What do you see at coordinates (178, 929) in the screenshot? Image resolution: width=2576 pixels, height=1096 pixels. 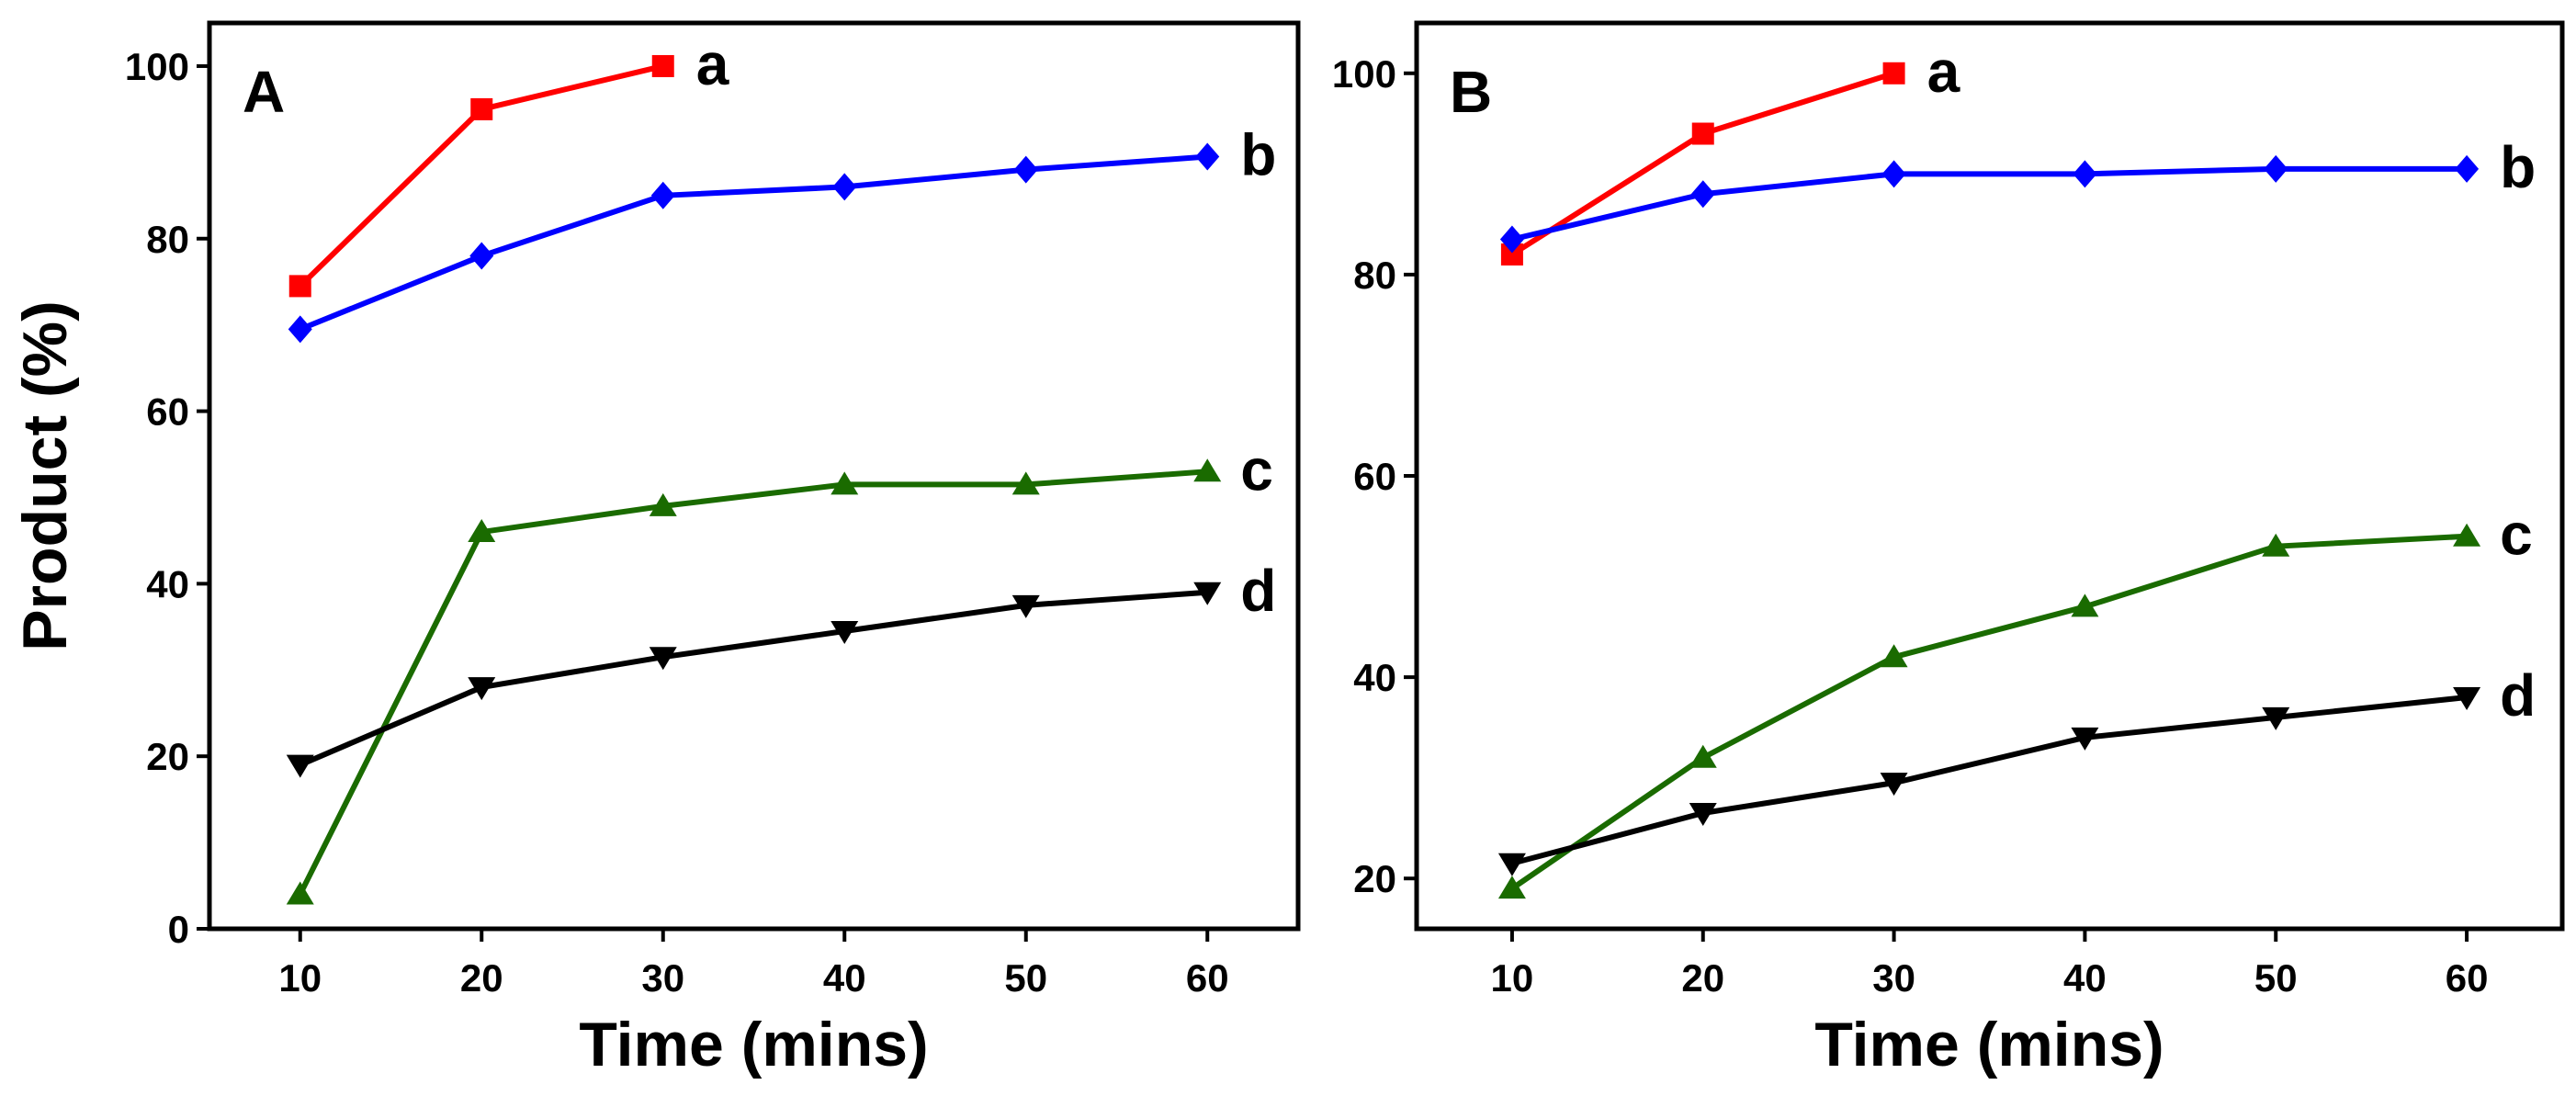 I see `y-tick-label: 0` at bounding box center [178, 929].